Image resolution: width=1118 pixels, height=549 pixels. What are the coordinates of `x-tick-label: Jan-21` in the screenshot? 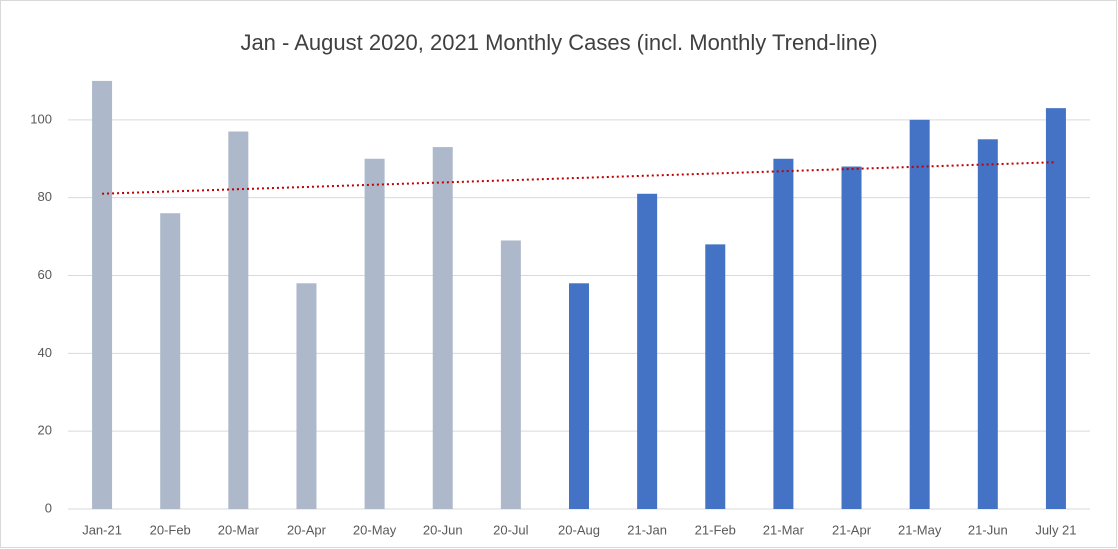 It's located at (102, 529).